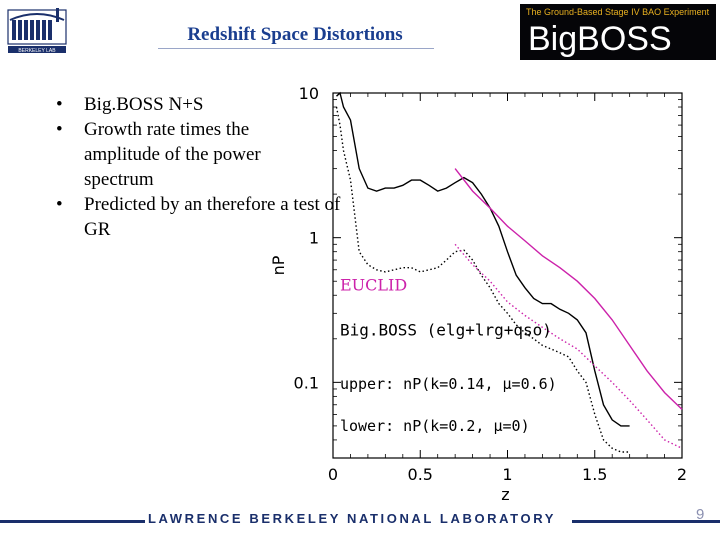 The width and height of the screenshot is (720, 540). I want to click on logo-text: BERKELEY LAB, so click(37, 51).